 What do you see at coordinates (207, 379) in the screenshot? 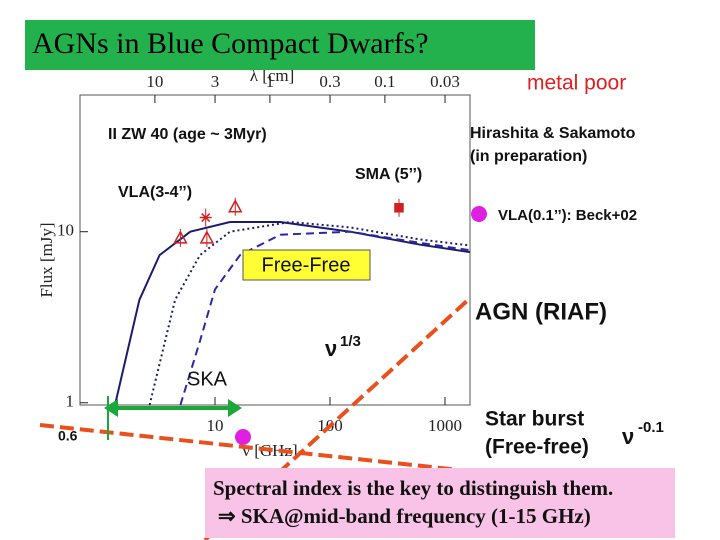
I see `ska-label: SKA` at bounding box center [207, 379].